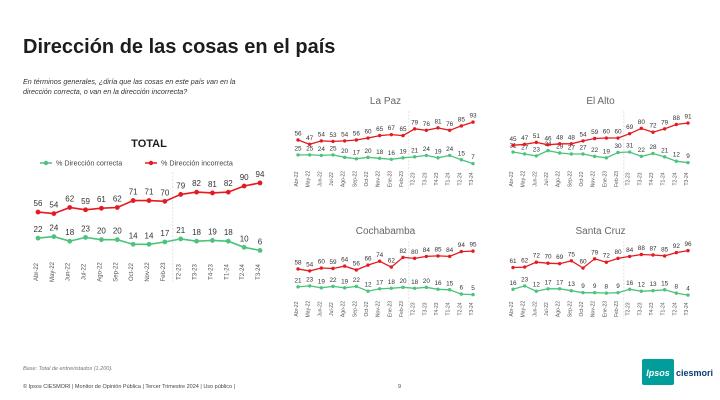  What do you see at coordinates (333, 135) in the screenshot?
I see `data-label-1-3: 53` at bounding box center [333, 135].